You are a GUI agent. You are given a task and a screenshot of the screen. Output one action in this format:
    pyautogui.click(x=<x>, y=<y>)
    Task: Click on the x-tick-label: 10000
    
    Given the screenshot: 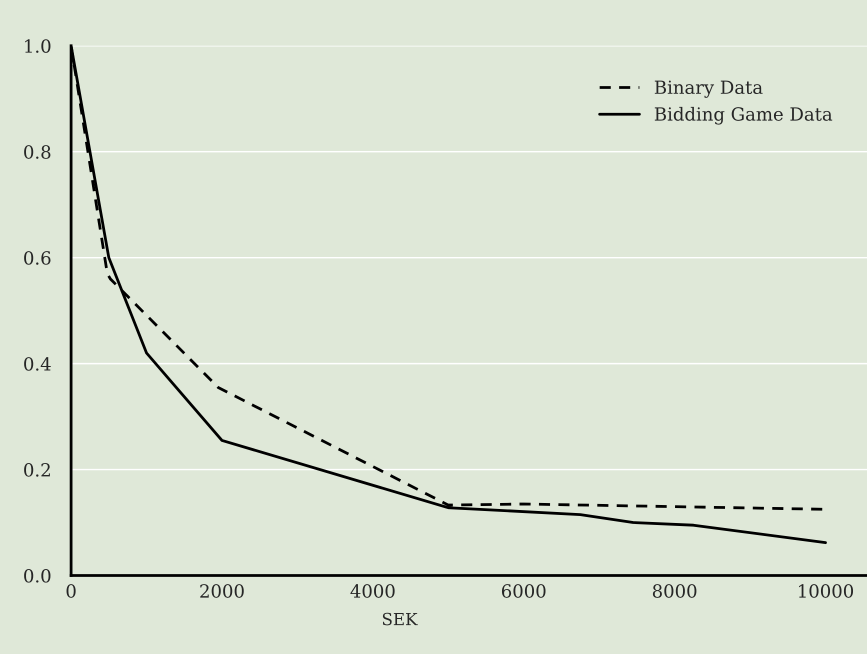 What is the action you would take?
    pyautogui.click(x=826, y=591)
    